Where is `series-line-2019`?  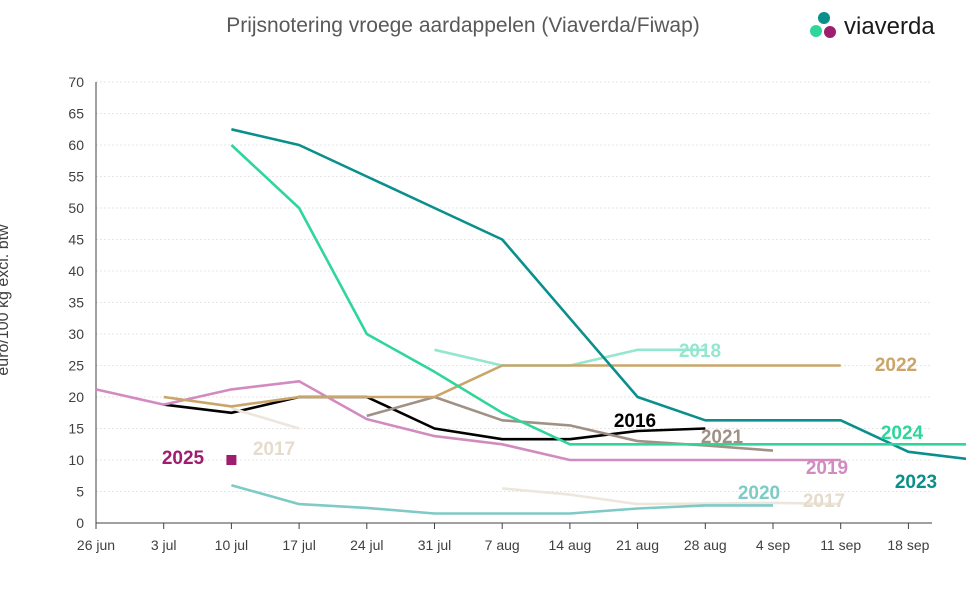
series-line-2019 is located at coordinates (468, 420).